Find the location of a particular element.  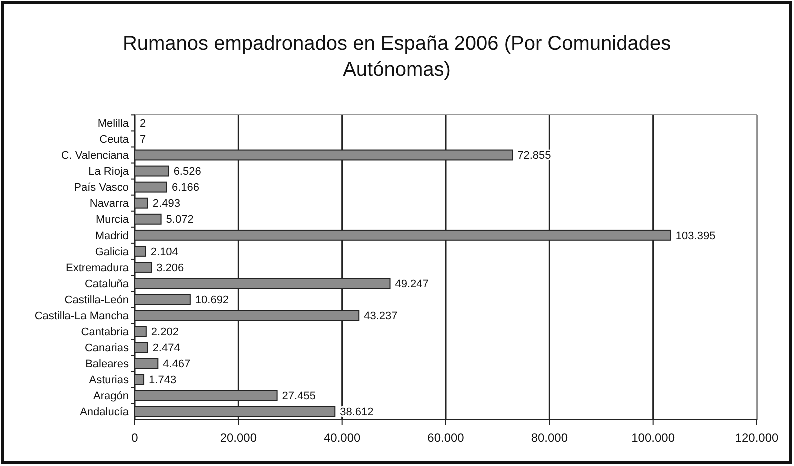

y-tick-label: Castilla-La Mancha is located at coordinates (82, 316).